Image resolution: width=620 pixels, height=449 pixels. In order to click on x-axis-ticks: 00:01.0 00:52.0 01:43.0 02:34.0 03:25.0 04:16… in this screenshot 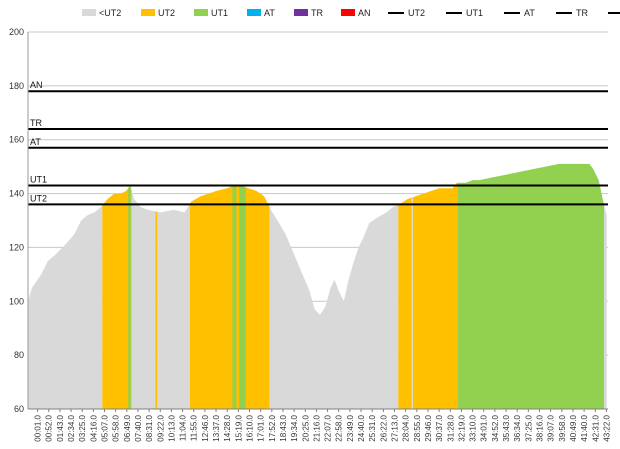, I will do `click(322, 425)`.